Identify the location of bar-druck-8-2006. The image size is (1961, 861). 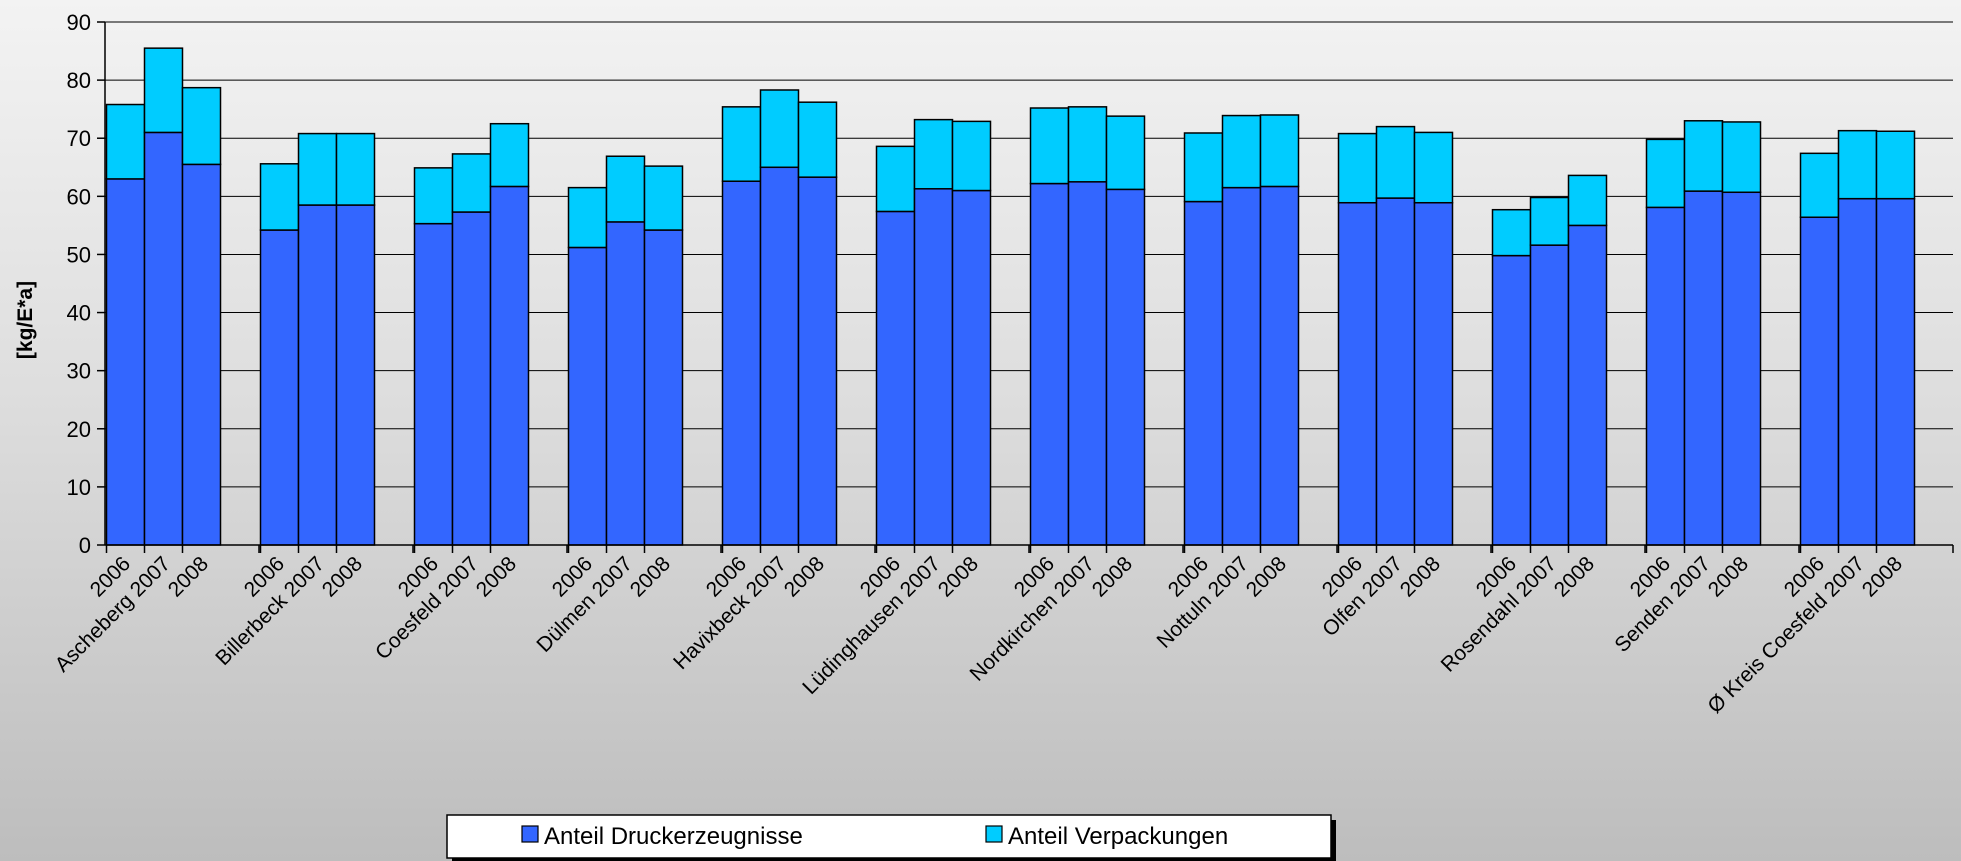
(1357, 373).